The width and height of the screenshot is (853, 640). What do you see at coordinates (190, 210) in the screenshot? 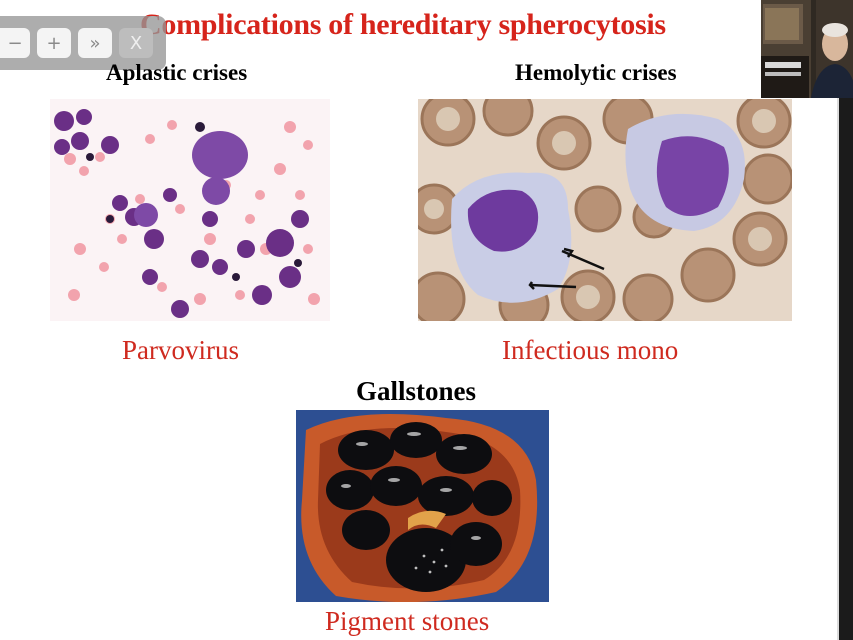
I see `parvovirus-smear-image` at bounding box center [190, 210].